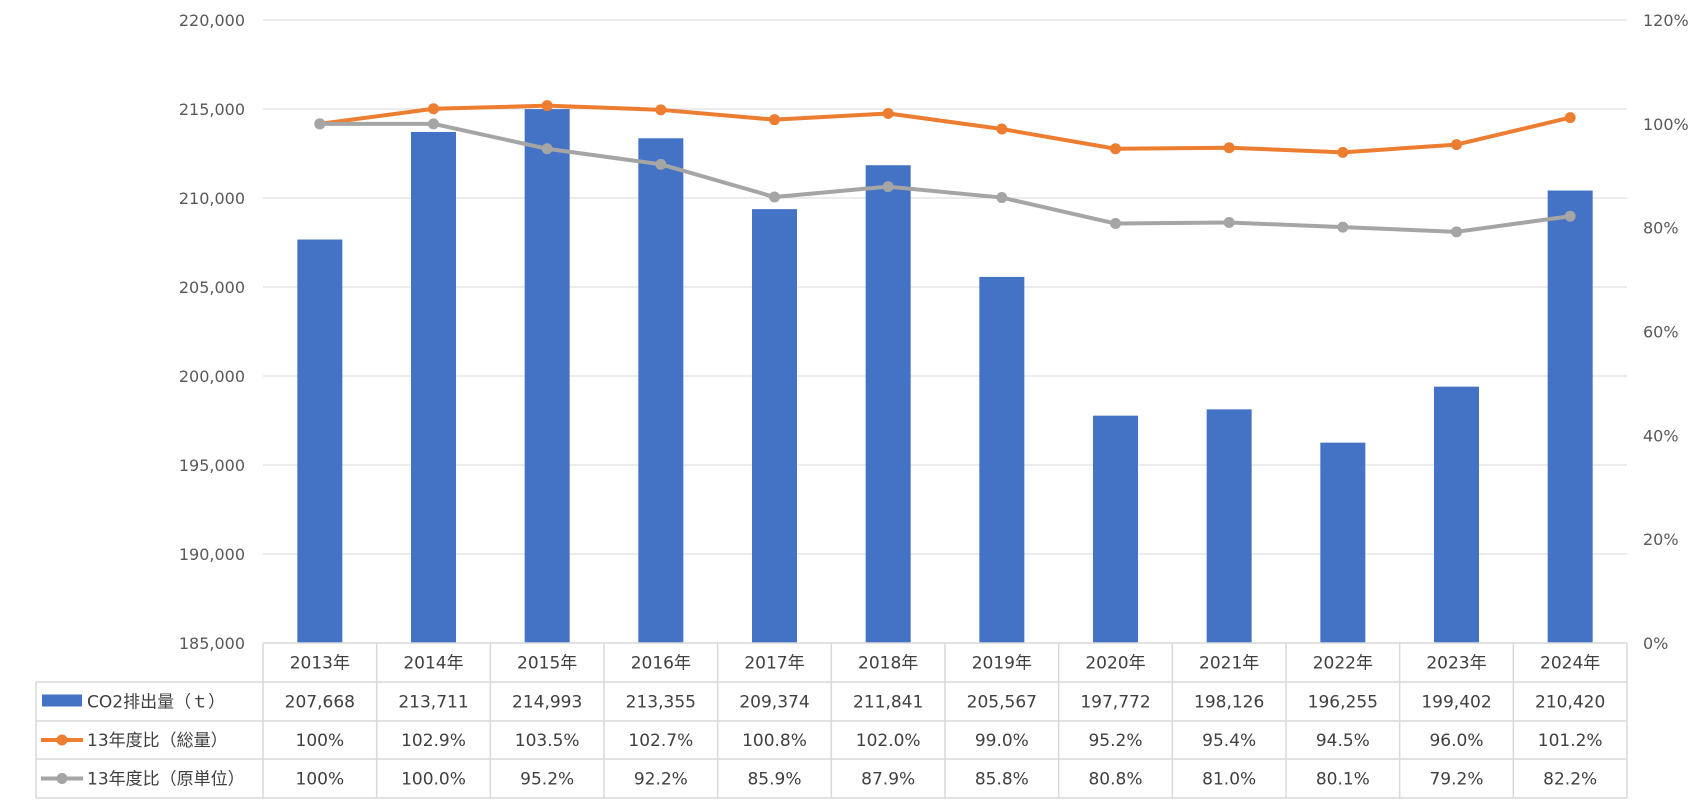 Image resolution: width=1704 pixels, height=807 pixels. Describe the element at coordinates (1115, 780) in the screenshot. I see `data-table-value: 80.8%` at that location.